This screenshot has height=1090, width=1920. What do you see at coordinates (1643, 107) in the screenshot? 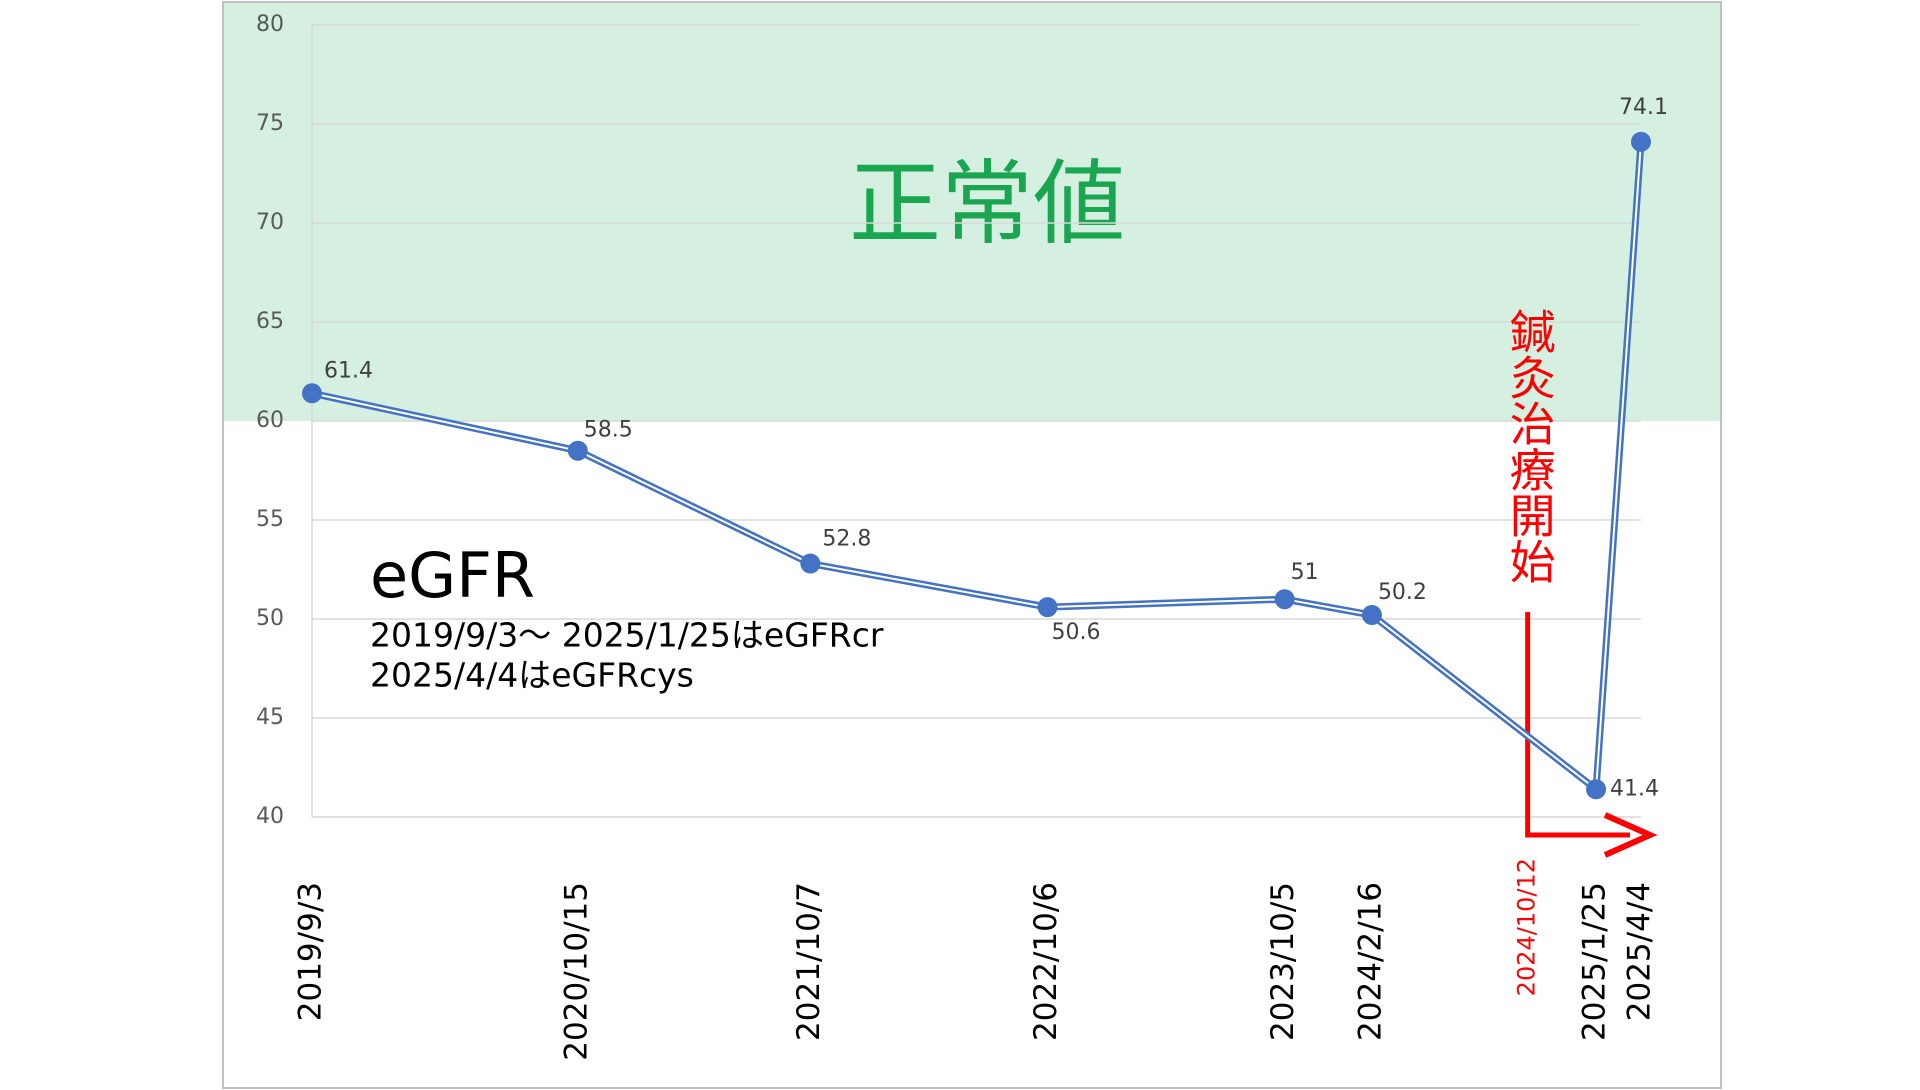
I see `data-label: 74.1` at bounding box center [1643, 107].